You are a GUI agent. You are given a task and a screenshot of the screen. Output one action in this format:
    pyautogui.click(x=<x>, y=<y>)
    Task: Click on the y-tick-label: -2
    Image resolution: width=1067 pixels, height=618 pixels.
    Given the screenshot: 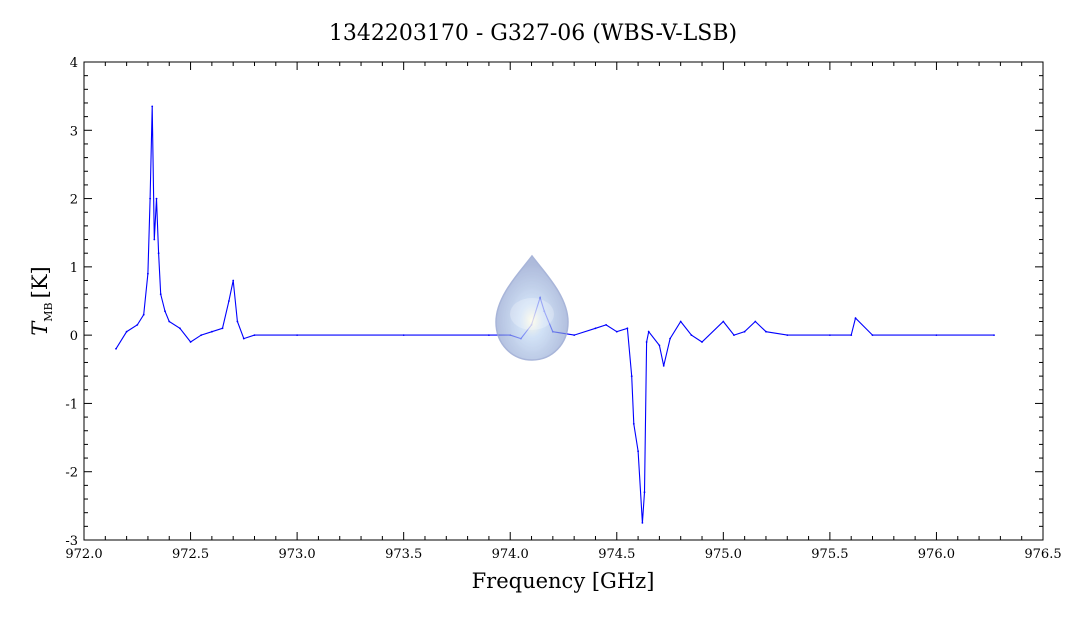 What is the action you would take?
    pyautogui.click(x=71, y=473)
    